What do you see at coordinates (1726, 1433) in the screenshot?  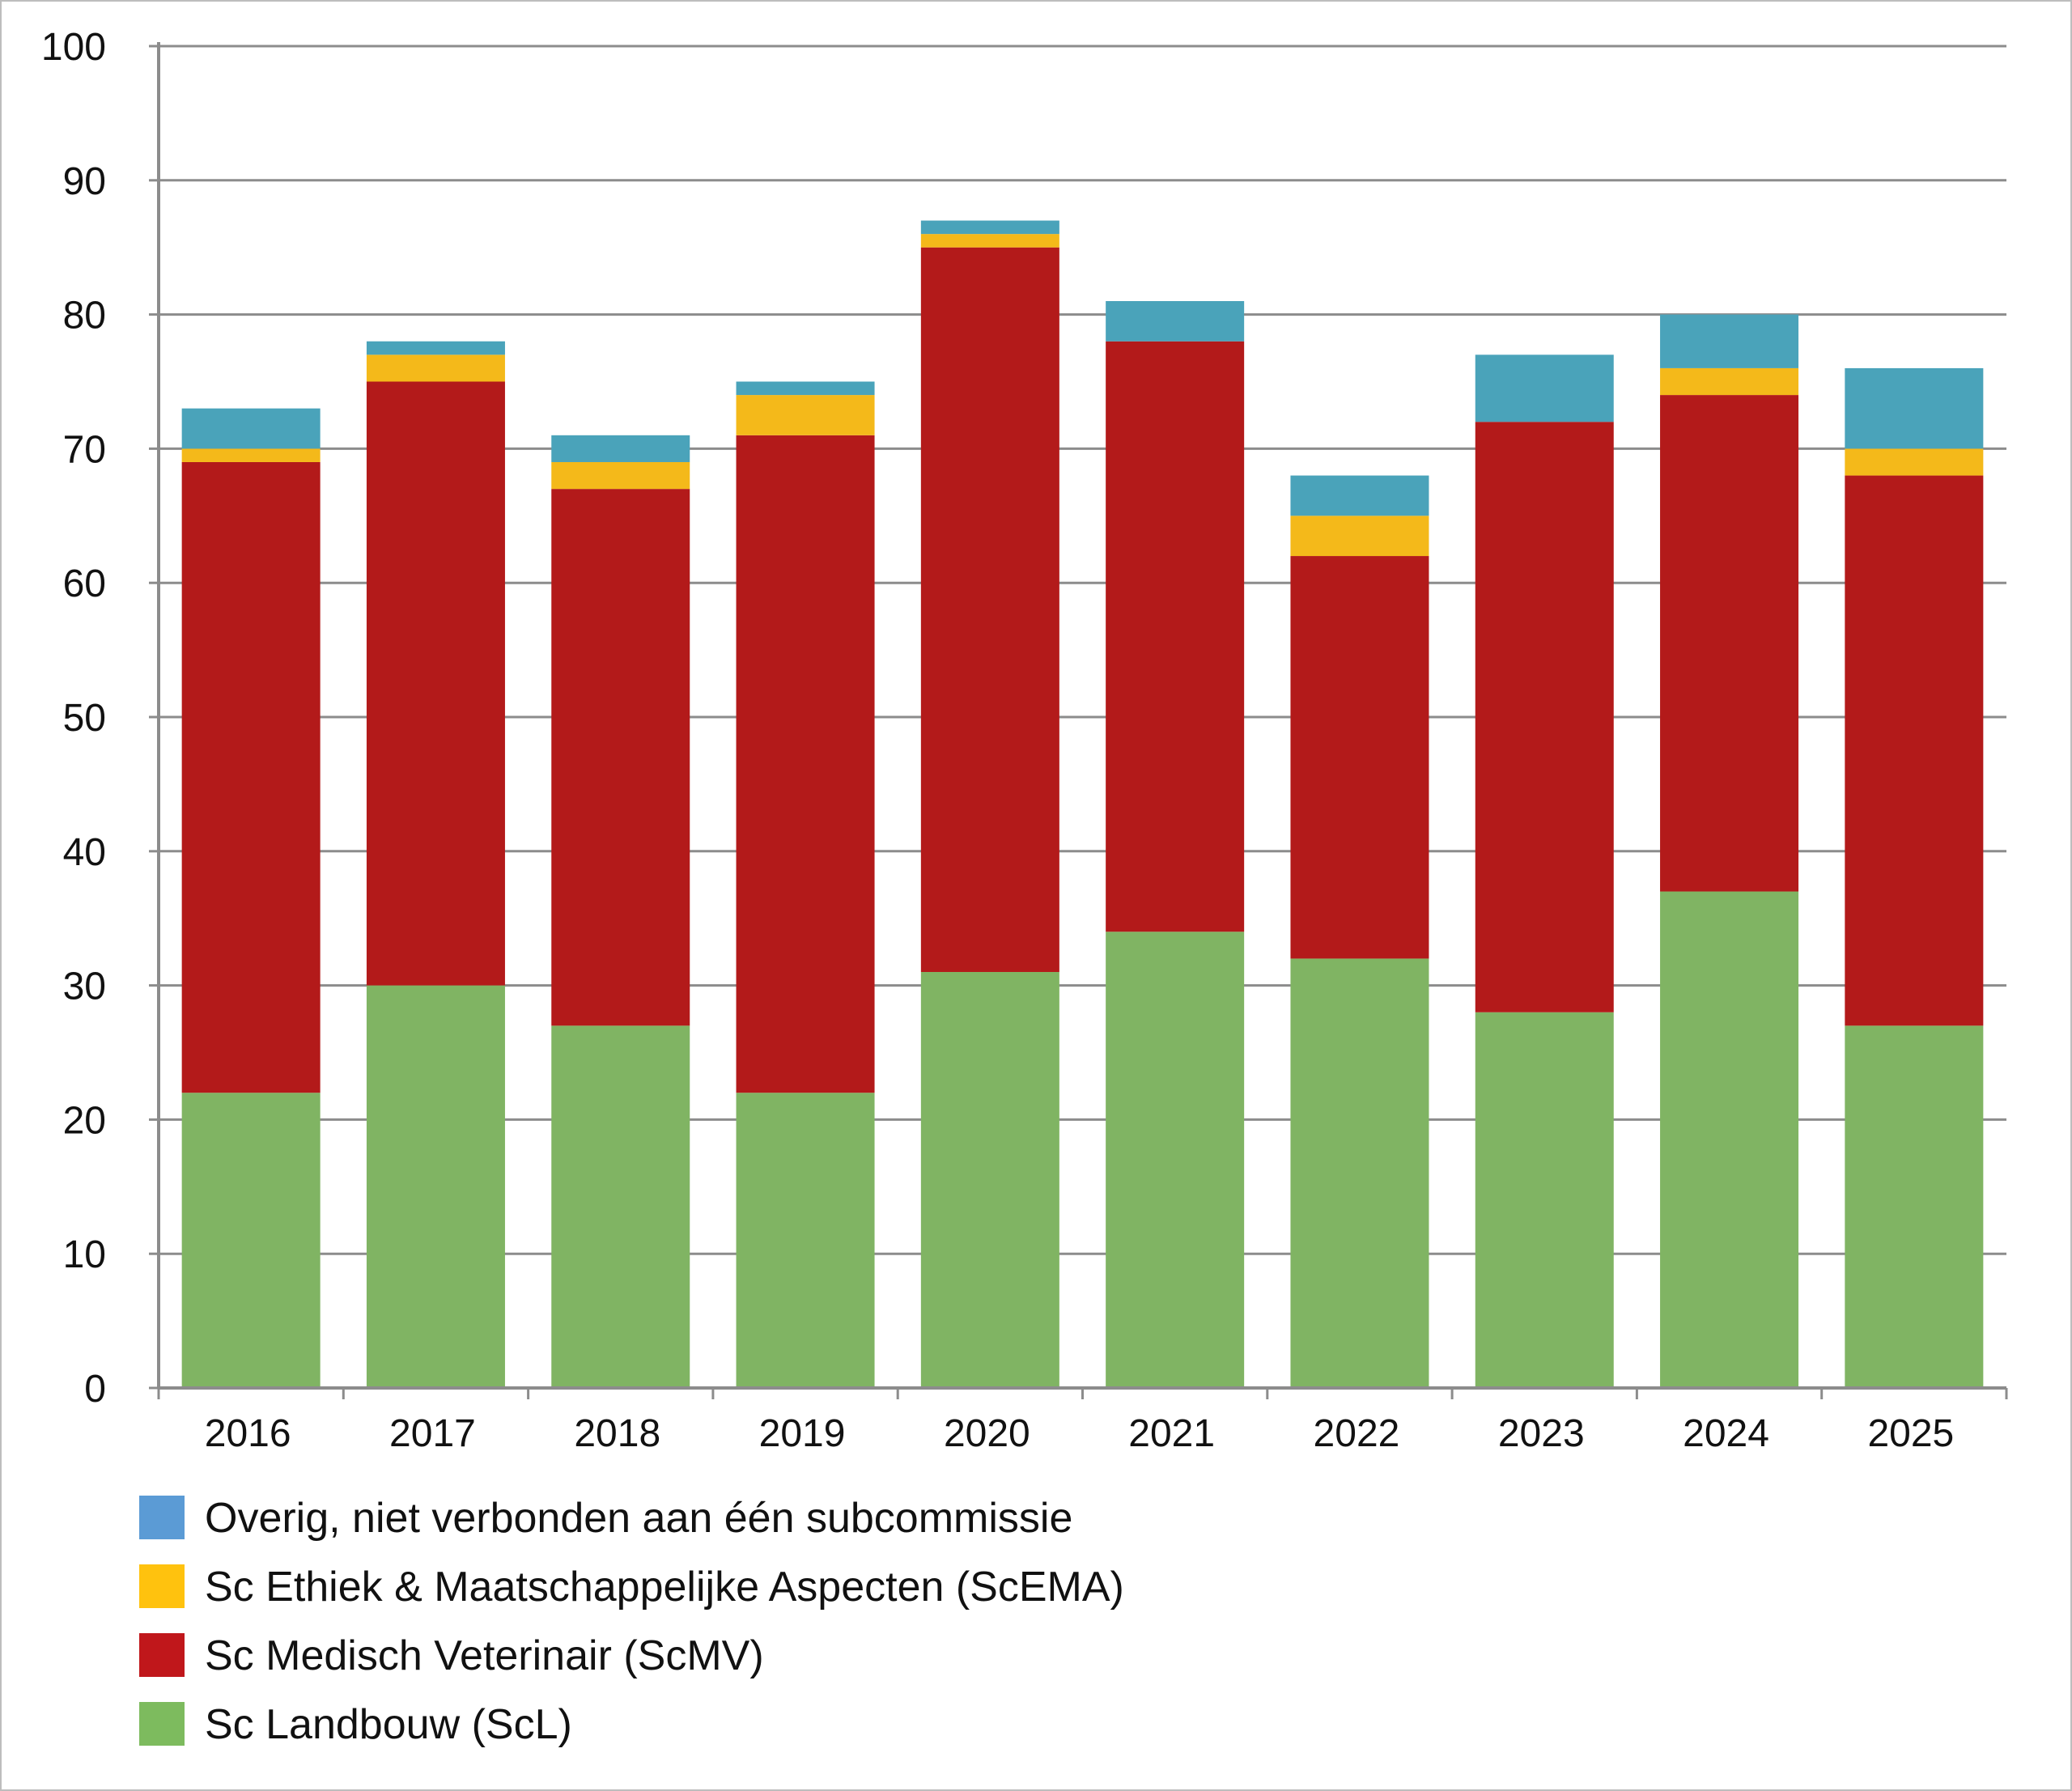 I see `x-tick-label: 2024` at bounding box center [1726, 1433].